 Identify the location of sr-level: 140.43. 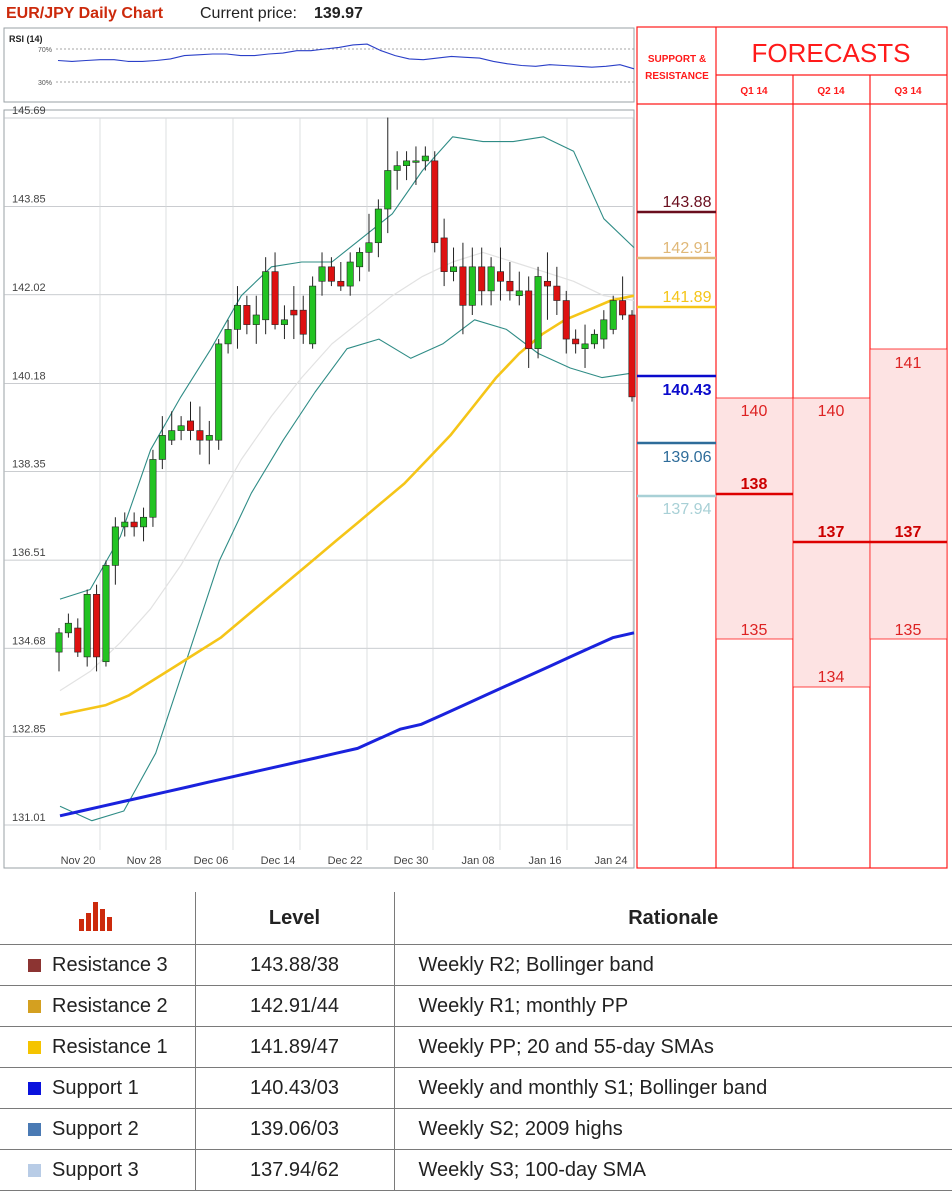
(676, 386).